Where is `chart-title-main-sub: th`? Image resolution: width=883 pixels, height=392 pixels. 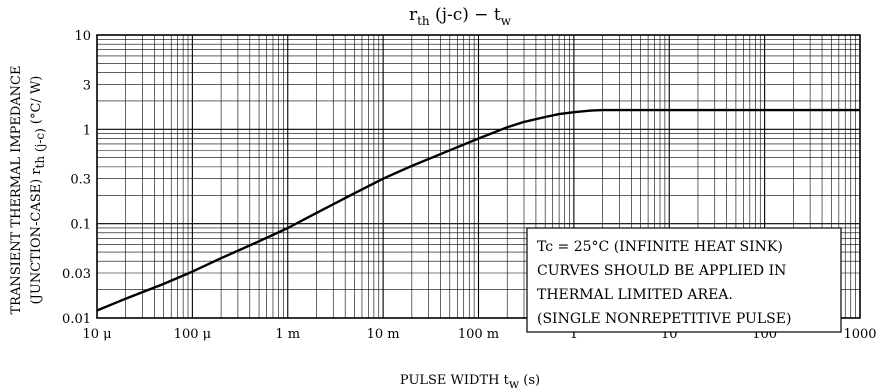
chart-title-main-sub: th is located at coordinates (423, 21).